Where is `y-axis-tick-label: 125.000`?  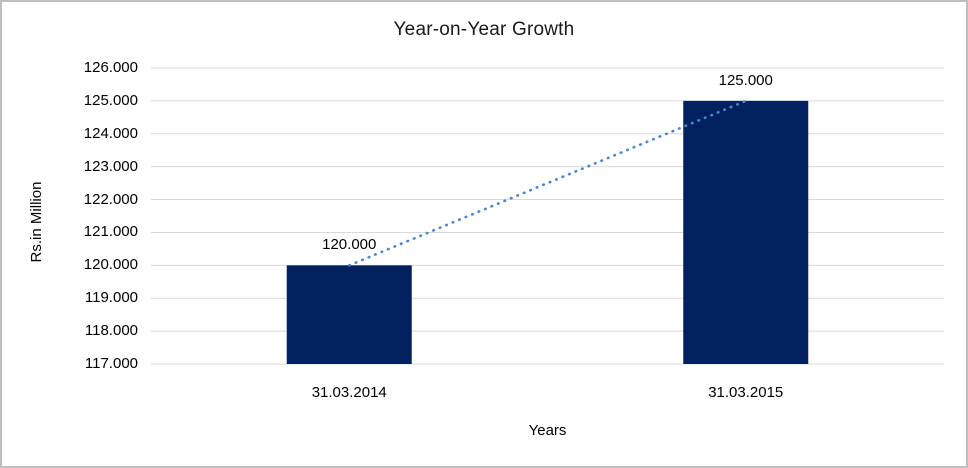
y-axis-tick-label: 125.000 is located at coordinates (110, 100).